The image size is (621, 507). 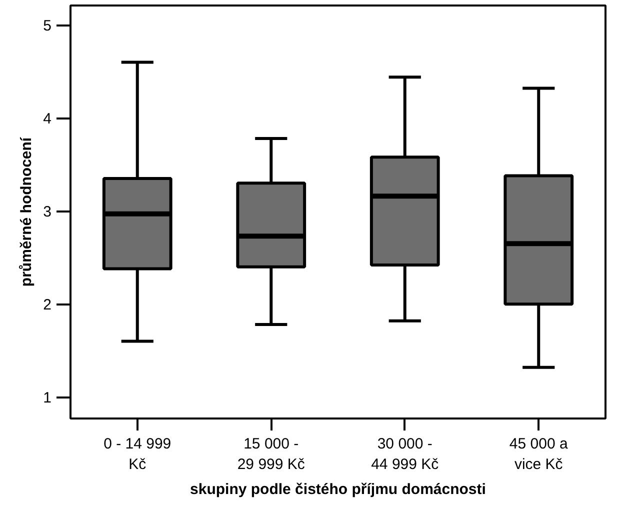 I want to click on x-tick-label: 30 000 - 44 999 Kč, so click(x=405, y=454).